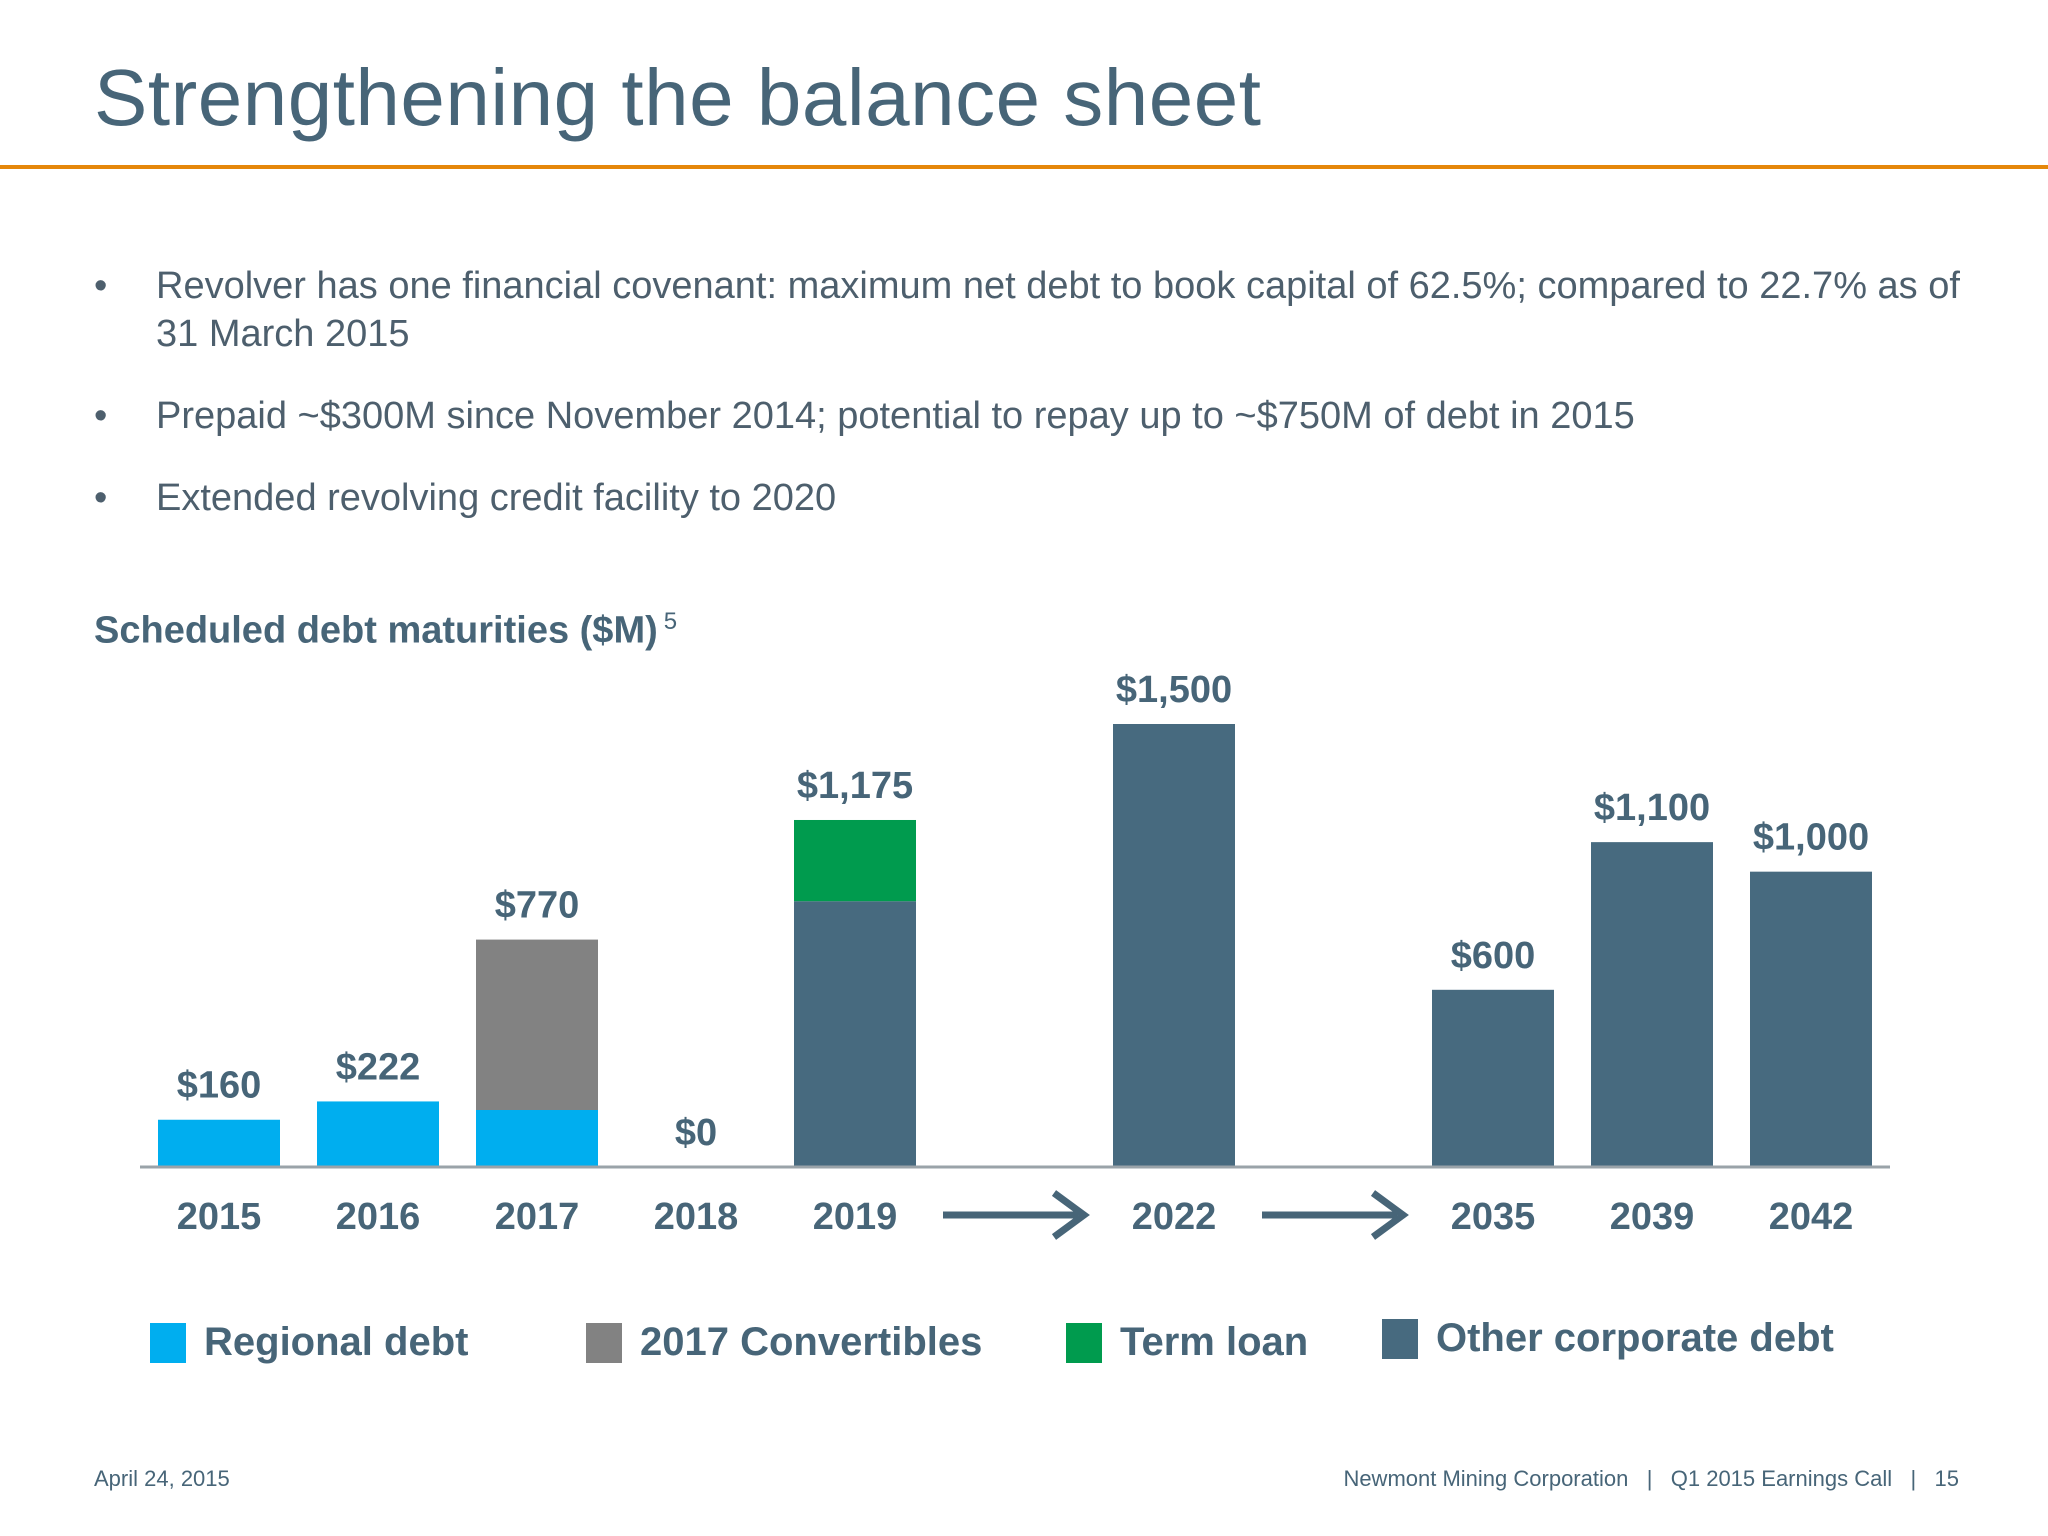  What do you see at coordinates (1652, 1004) in the screenshot?
I see `bar-segment-2039-other-corporate-debt` at bounding box center [1652, 1004].